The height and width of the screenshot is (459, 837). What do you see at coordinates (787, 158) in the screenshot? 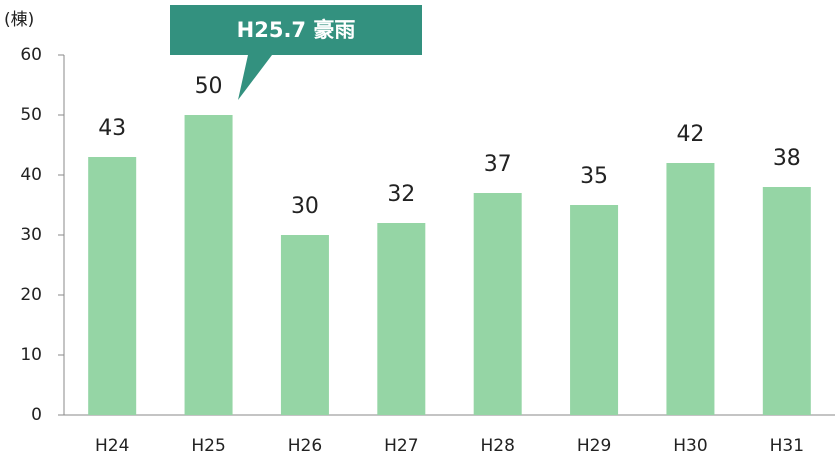
I see `data-label: 38` at bounding box center [787, 158].